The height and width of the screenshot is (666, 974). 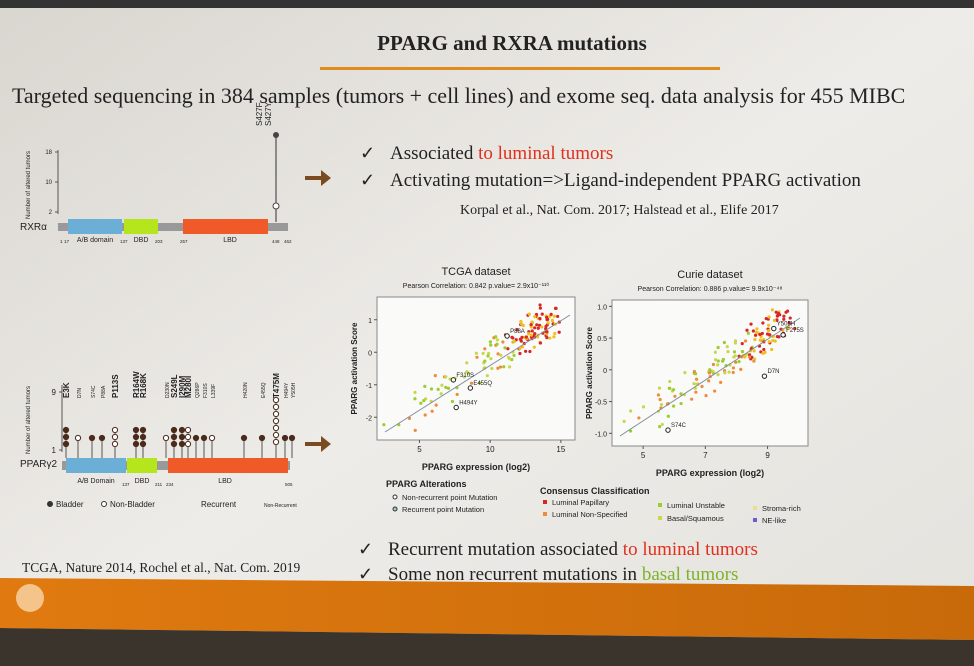 What do you see at coordinates (705, 455) in the screenshot?
I see `x-tick-label: 7` at bounding box center [705, 455].